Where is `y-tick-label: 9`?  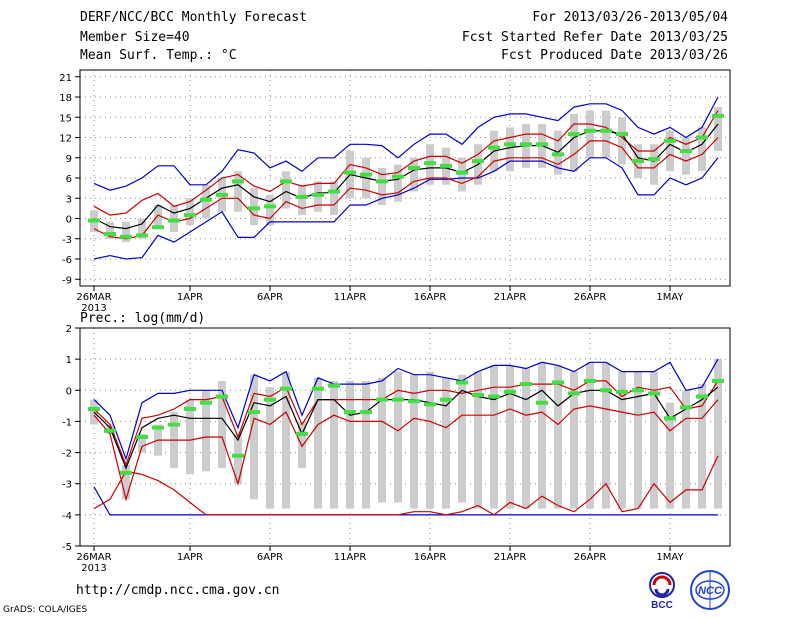 y-tick-label: 9 is located at coordinates (69, 159).